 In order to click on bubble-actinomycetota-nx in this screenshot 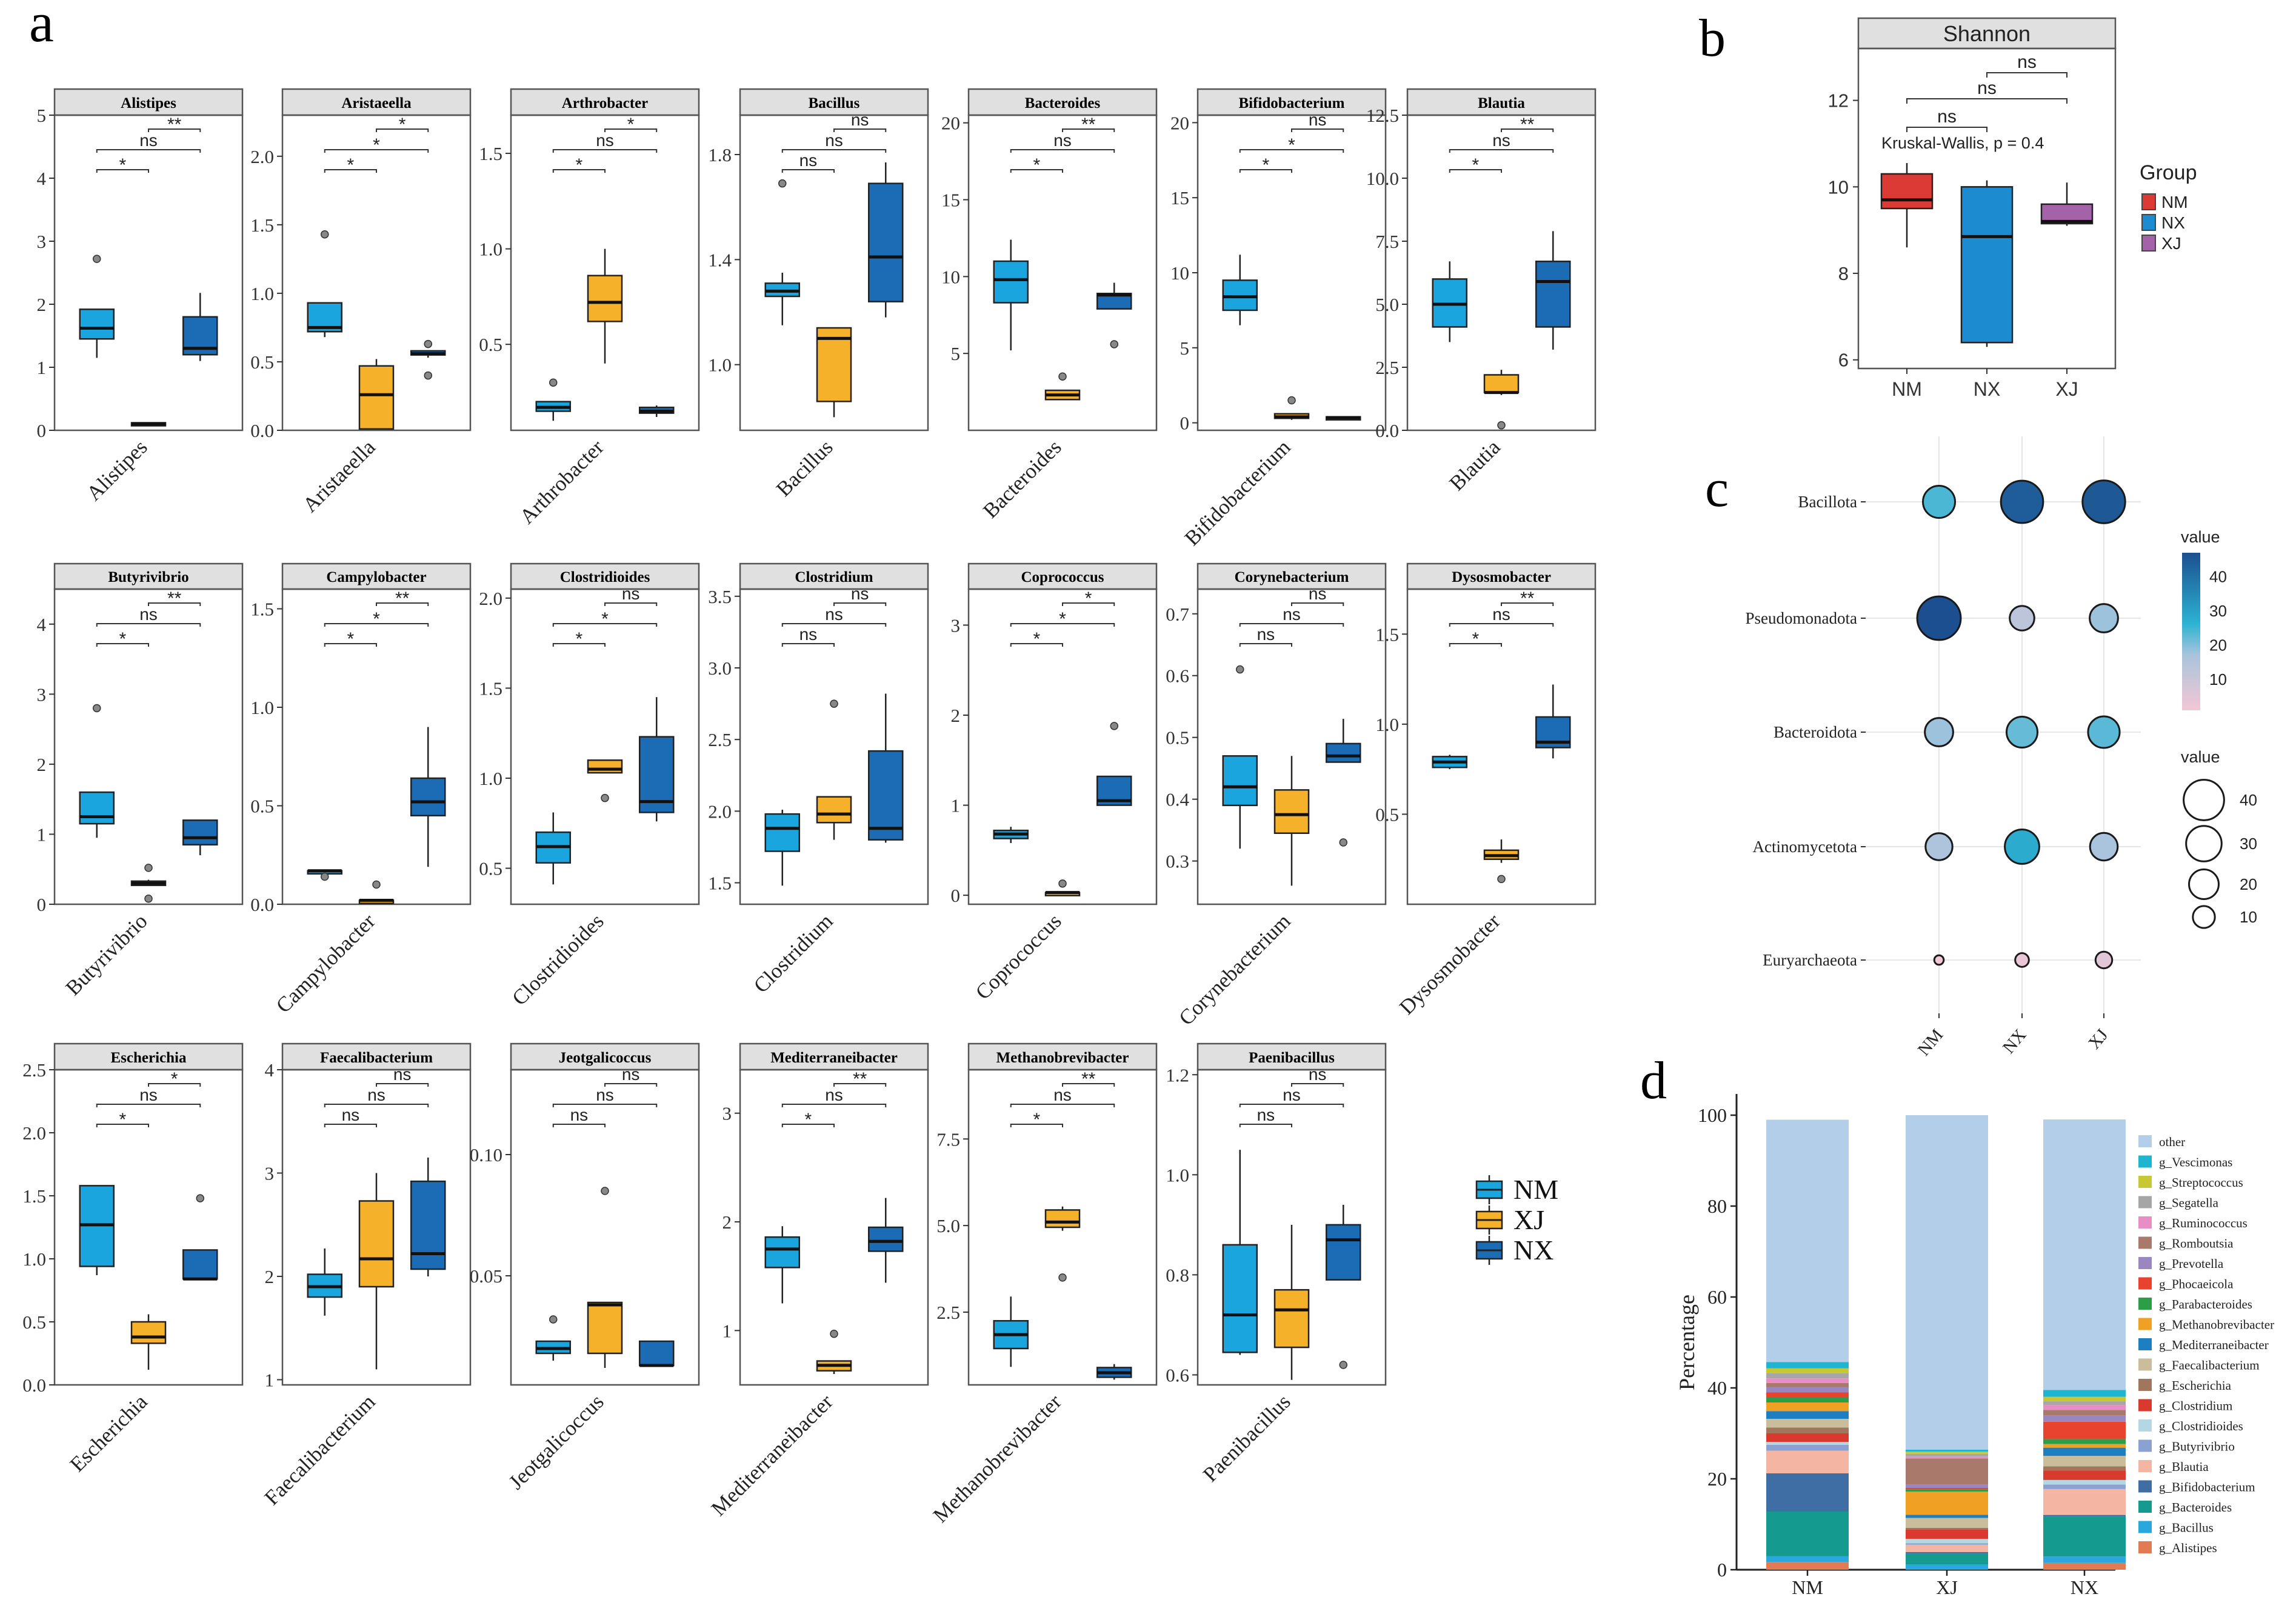, I will do `click(2022, 847)`.